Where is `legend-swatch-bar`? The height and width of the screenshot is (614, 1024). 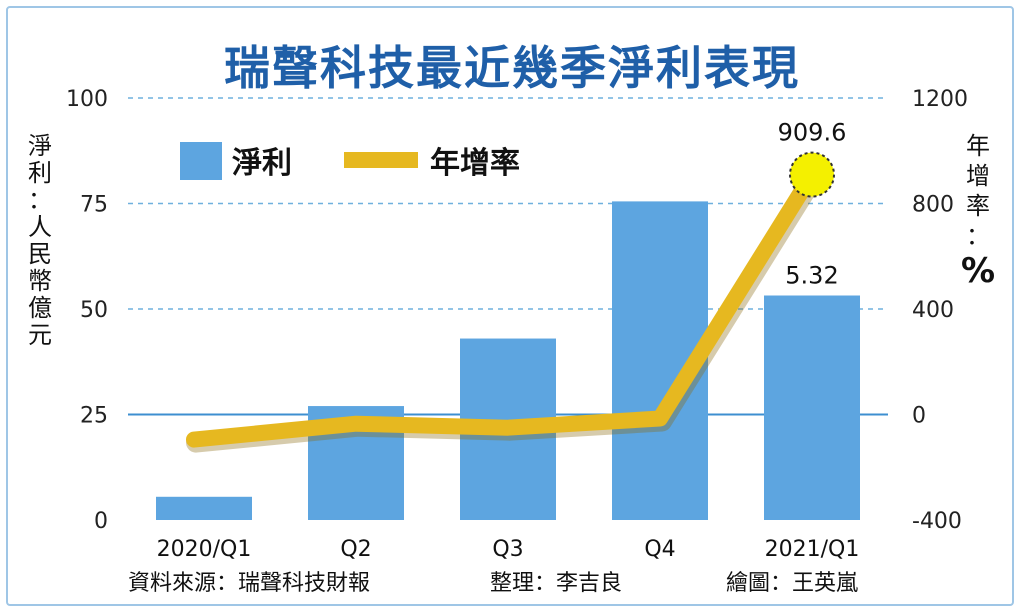
legend-swatch-bar is located at coordinates (201, 161).